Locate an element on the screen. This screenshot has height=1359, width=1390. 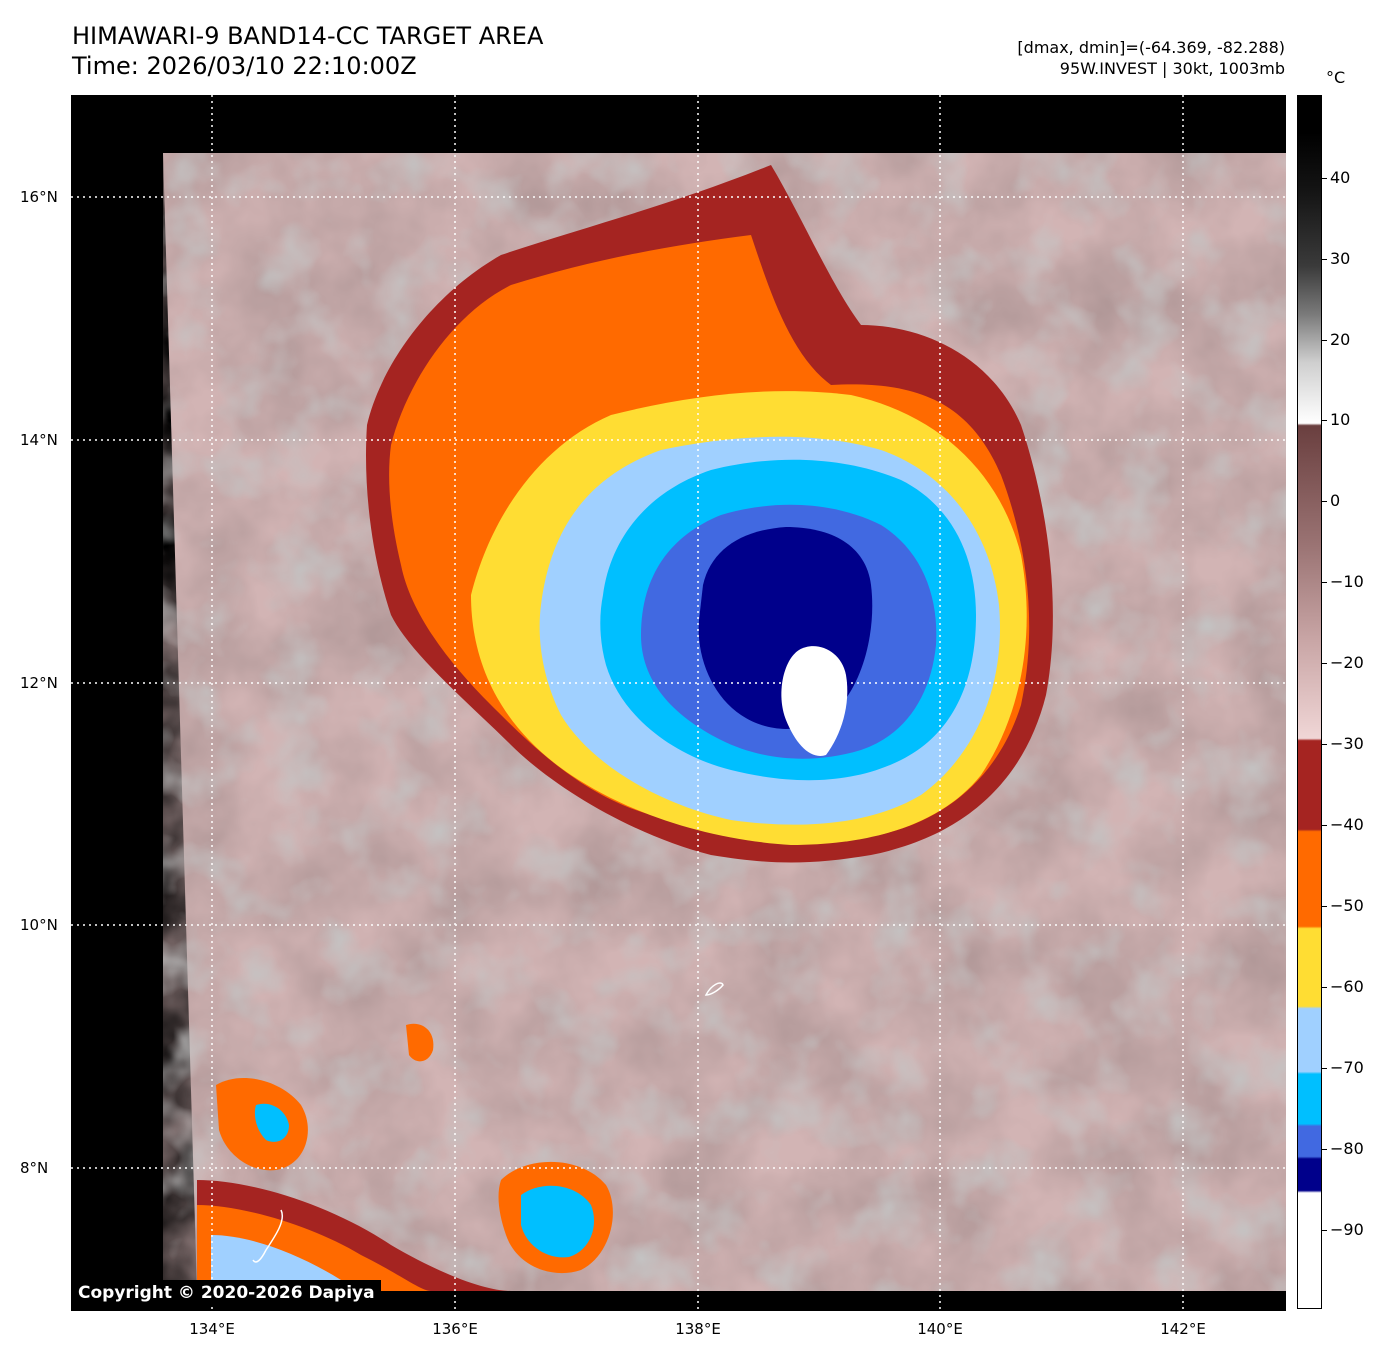
lat-label: 14°N is located at coordinates (39, 440).